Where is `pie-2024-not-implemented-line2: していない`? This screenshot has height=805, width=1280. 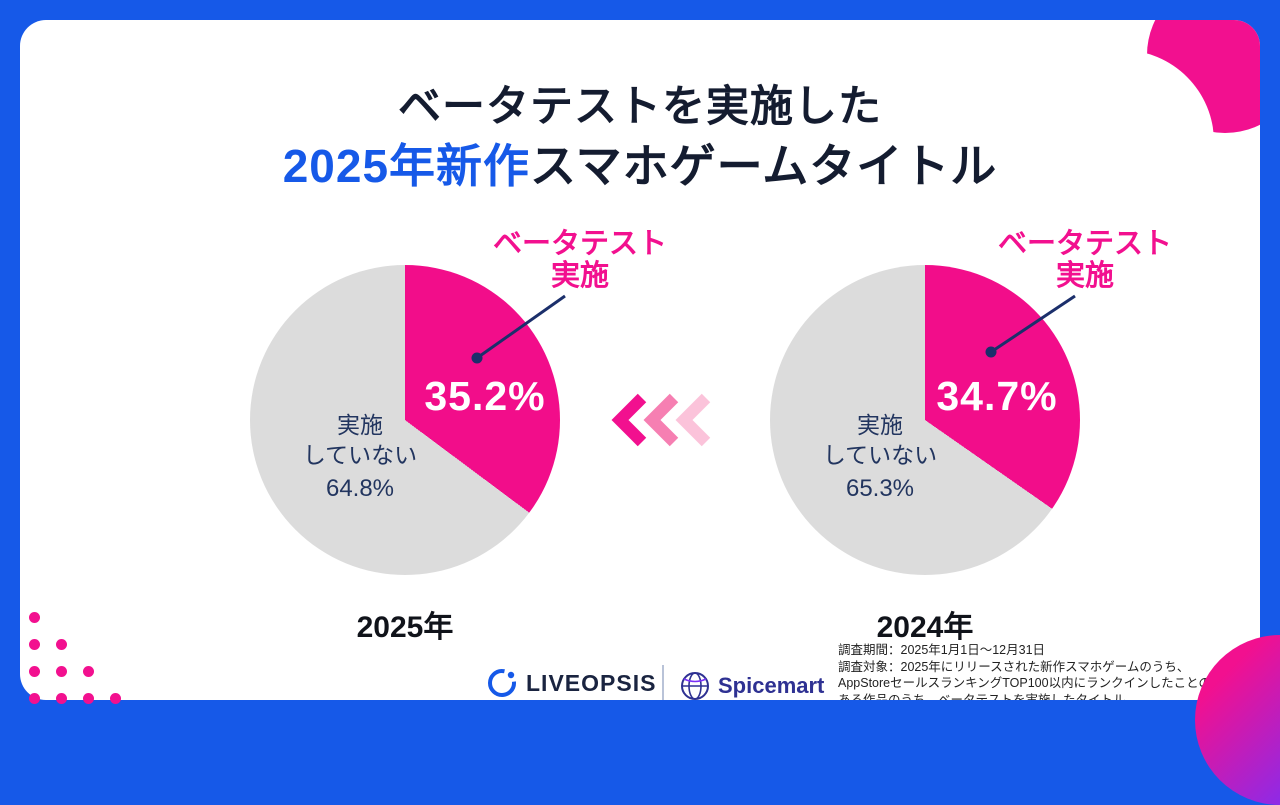
pie-2024-not-implemented-line2: していない is located at coordinates (880, 455).